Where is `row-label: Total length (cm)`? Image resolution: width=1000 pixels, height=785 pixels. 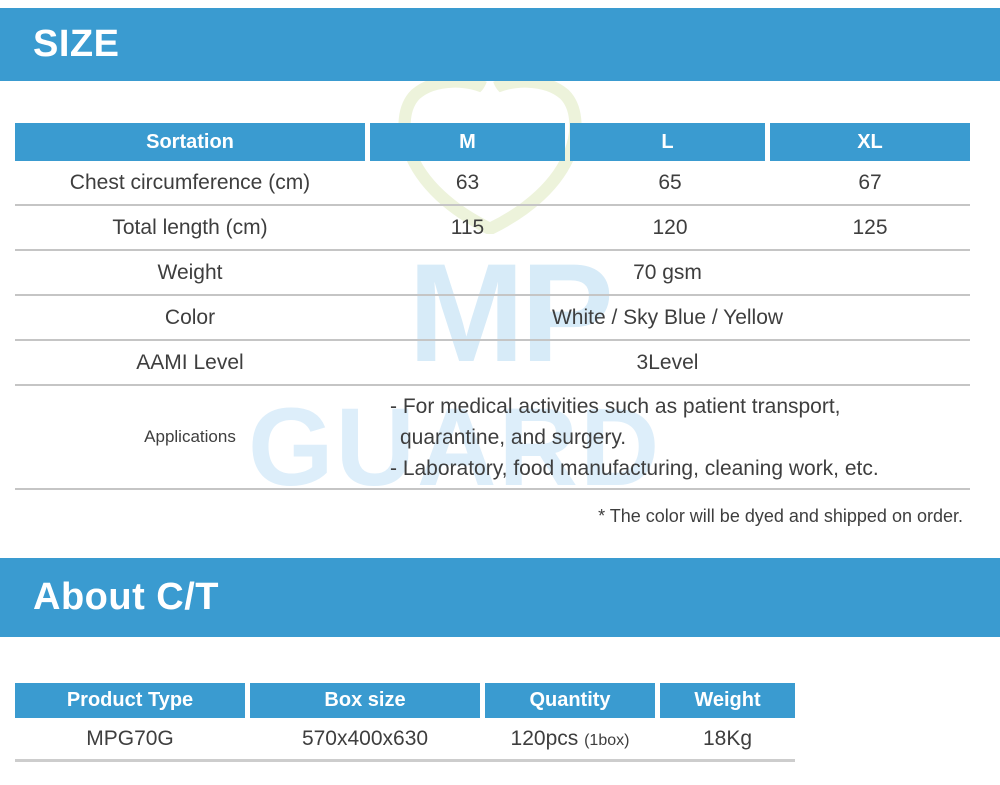
row-label: Total length (cm) is located at coordinates (190, 227).